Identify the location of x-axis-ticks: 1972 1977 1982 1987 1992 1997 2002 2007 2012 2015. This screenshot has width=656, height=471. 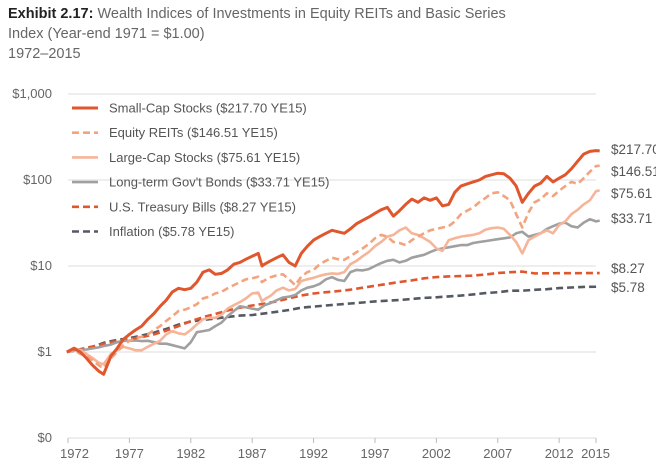
(335, 449).